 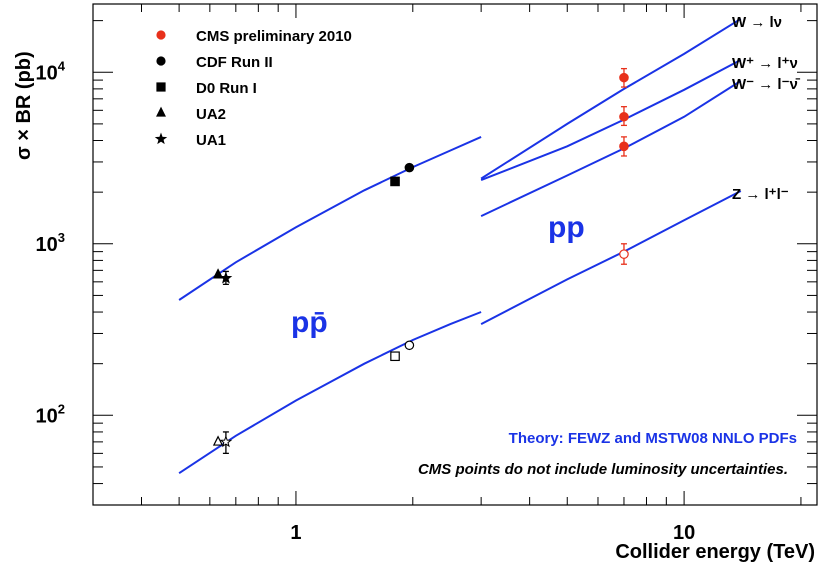 I want to click on legend-label: UA2, so click(x=211, y=114).